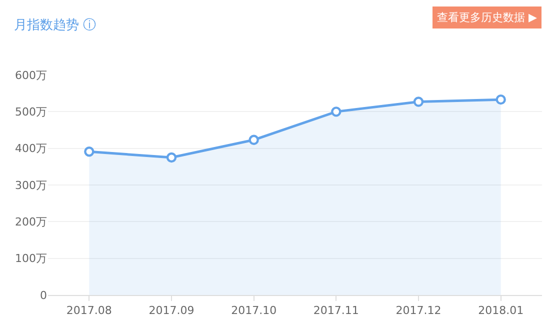 The height and width of the screenshot is (329, 554). I want to click on y-tick-label: 0, so click(43, 295).